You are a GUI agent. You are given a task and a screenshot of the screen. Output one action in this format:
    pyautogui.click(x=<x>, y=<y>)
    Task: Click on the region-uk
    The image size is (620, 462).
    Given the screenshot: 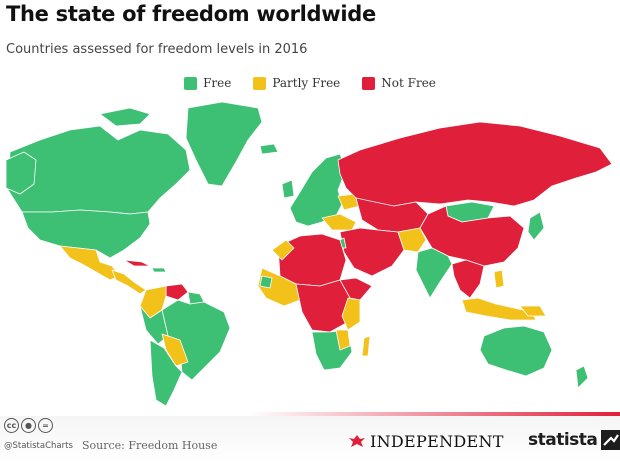 What is the action you would take?
    pyautogui.click(x=288, y=189)
    